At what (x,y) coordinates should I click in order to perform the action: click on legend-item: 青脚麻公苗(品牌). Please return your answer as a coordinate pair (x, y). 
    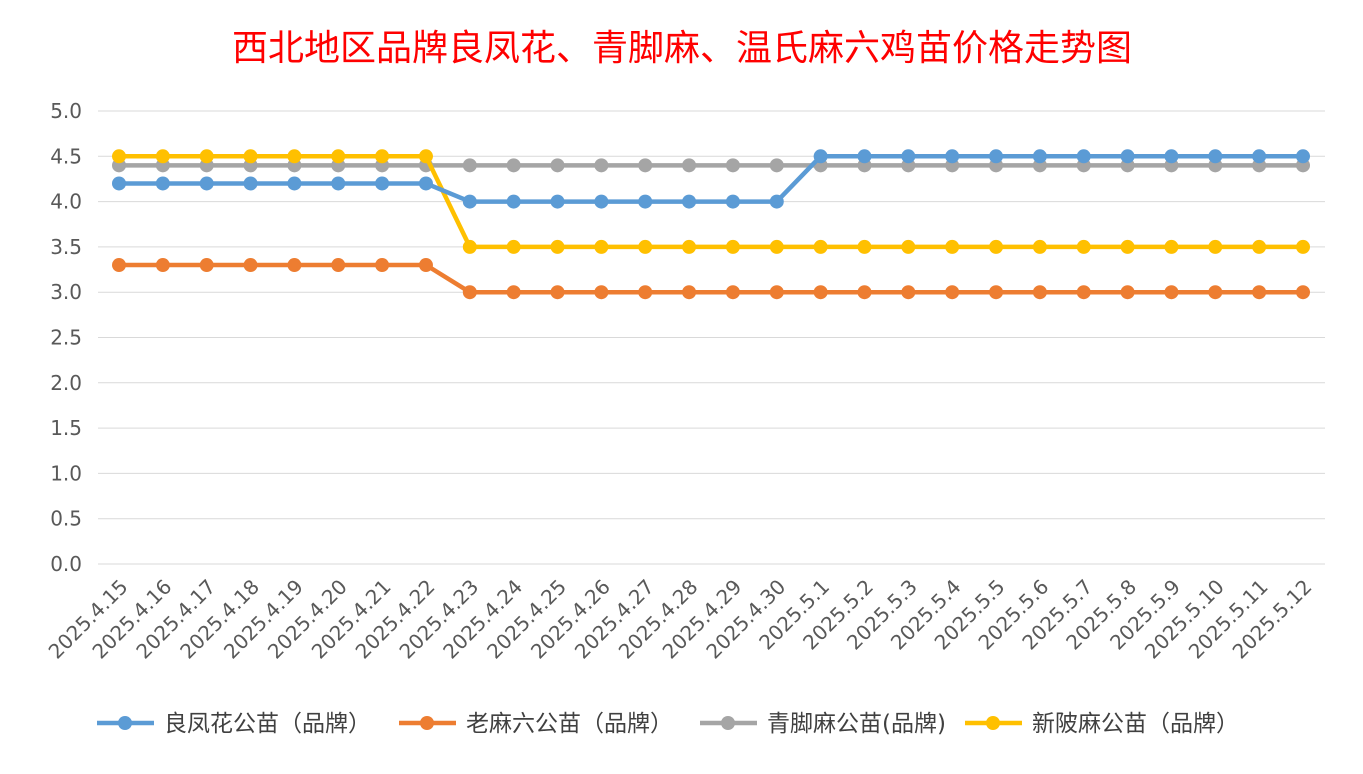
    Looking at the image, I should click on (823, 724).